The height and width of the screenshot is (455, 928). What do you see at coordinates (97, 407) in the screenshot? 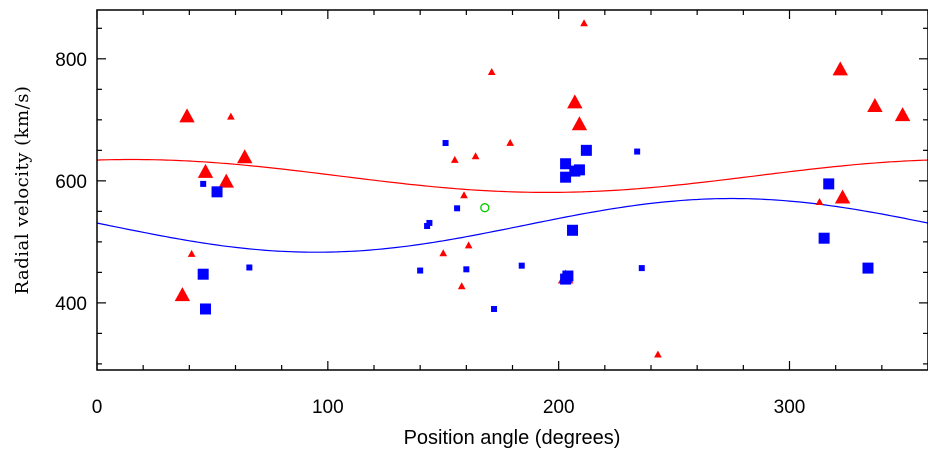
I see `x-tick-label: 0` at bounding box center [97, 407].